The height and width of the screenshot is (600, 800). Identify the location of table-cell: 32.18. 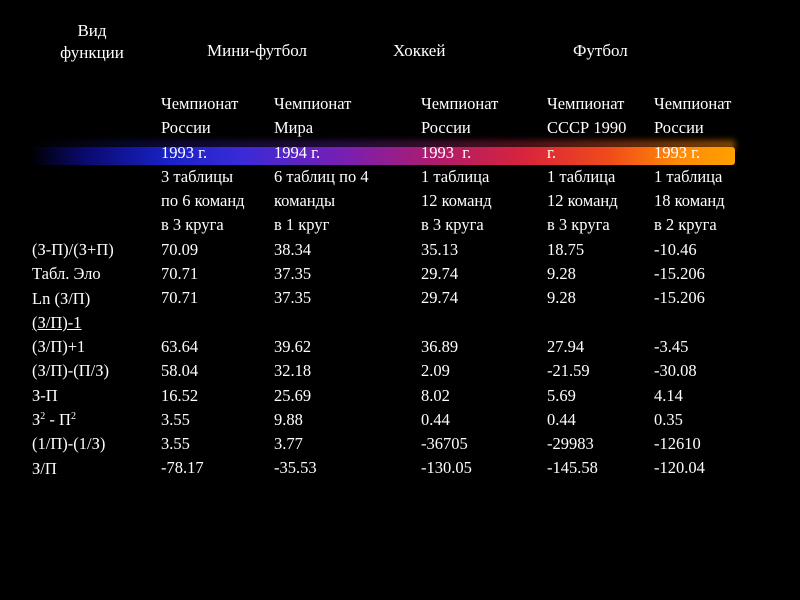
(321, 371).